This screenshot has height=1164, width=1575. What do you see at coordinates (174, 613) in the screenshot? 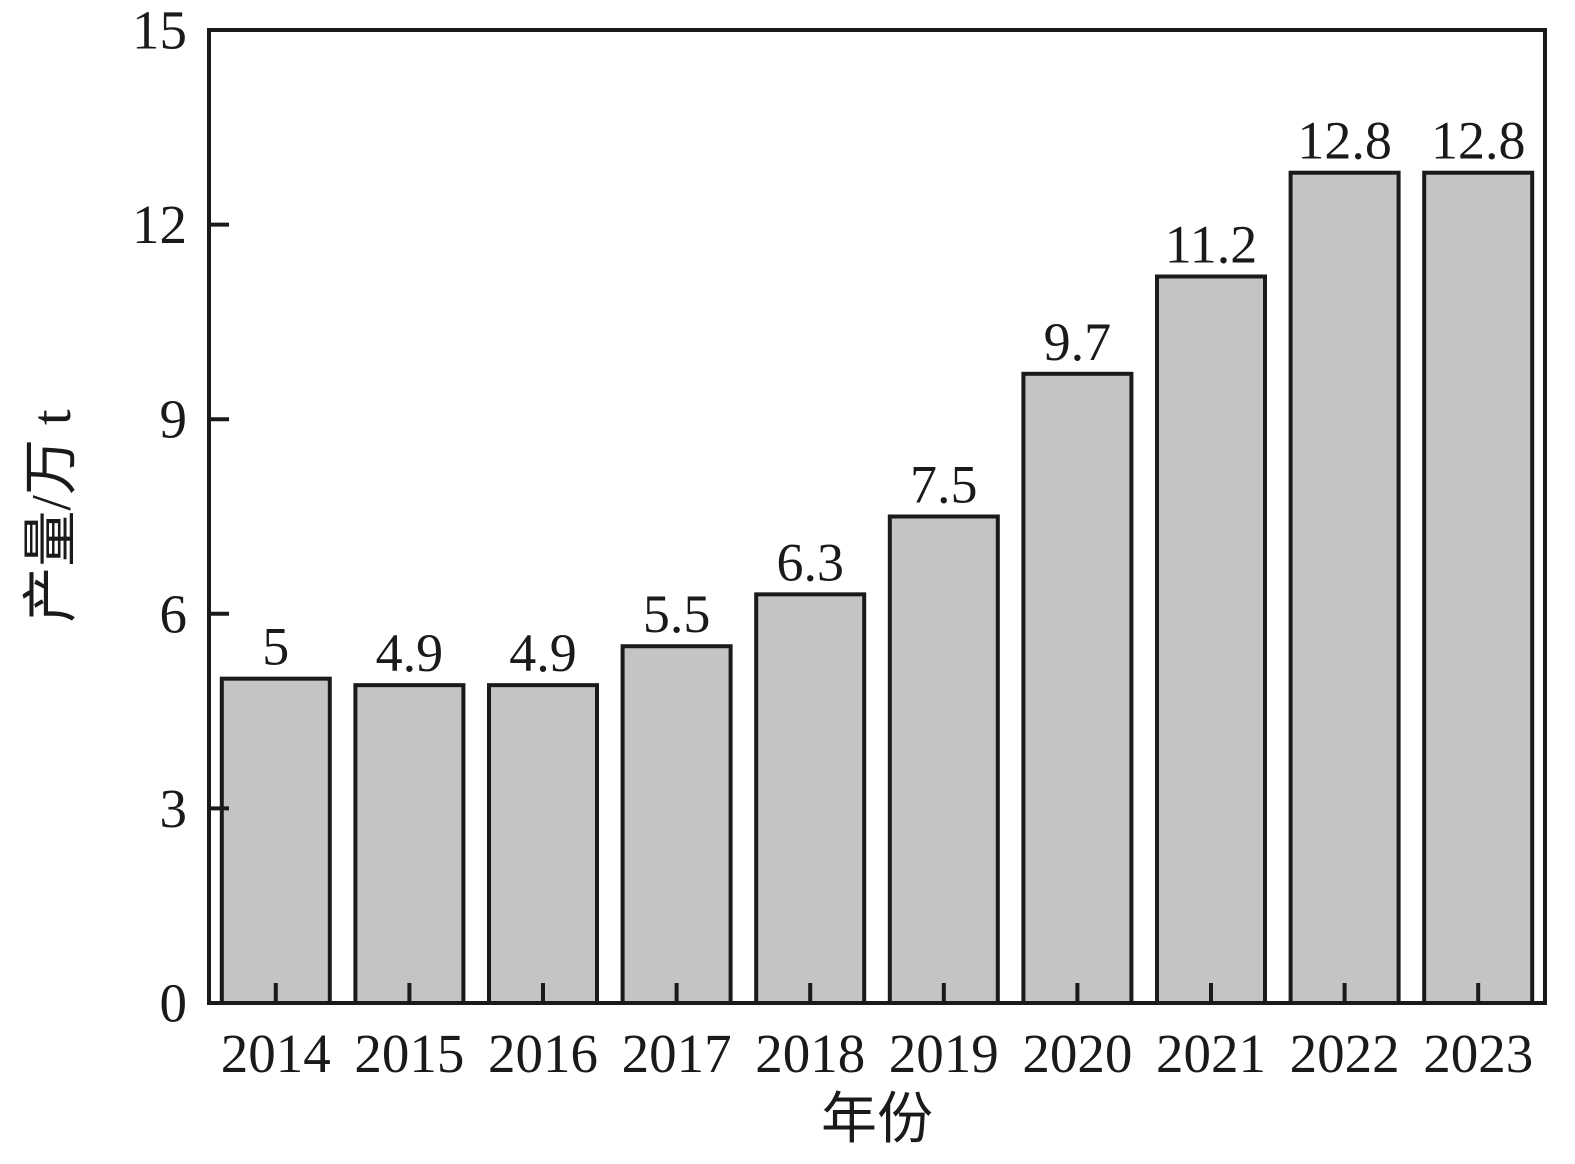
I see `y-tick-label: 6` at bounding box center [174, 613].